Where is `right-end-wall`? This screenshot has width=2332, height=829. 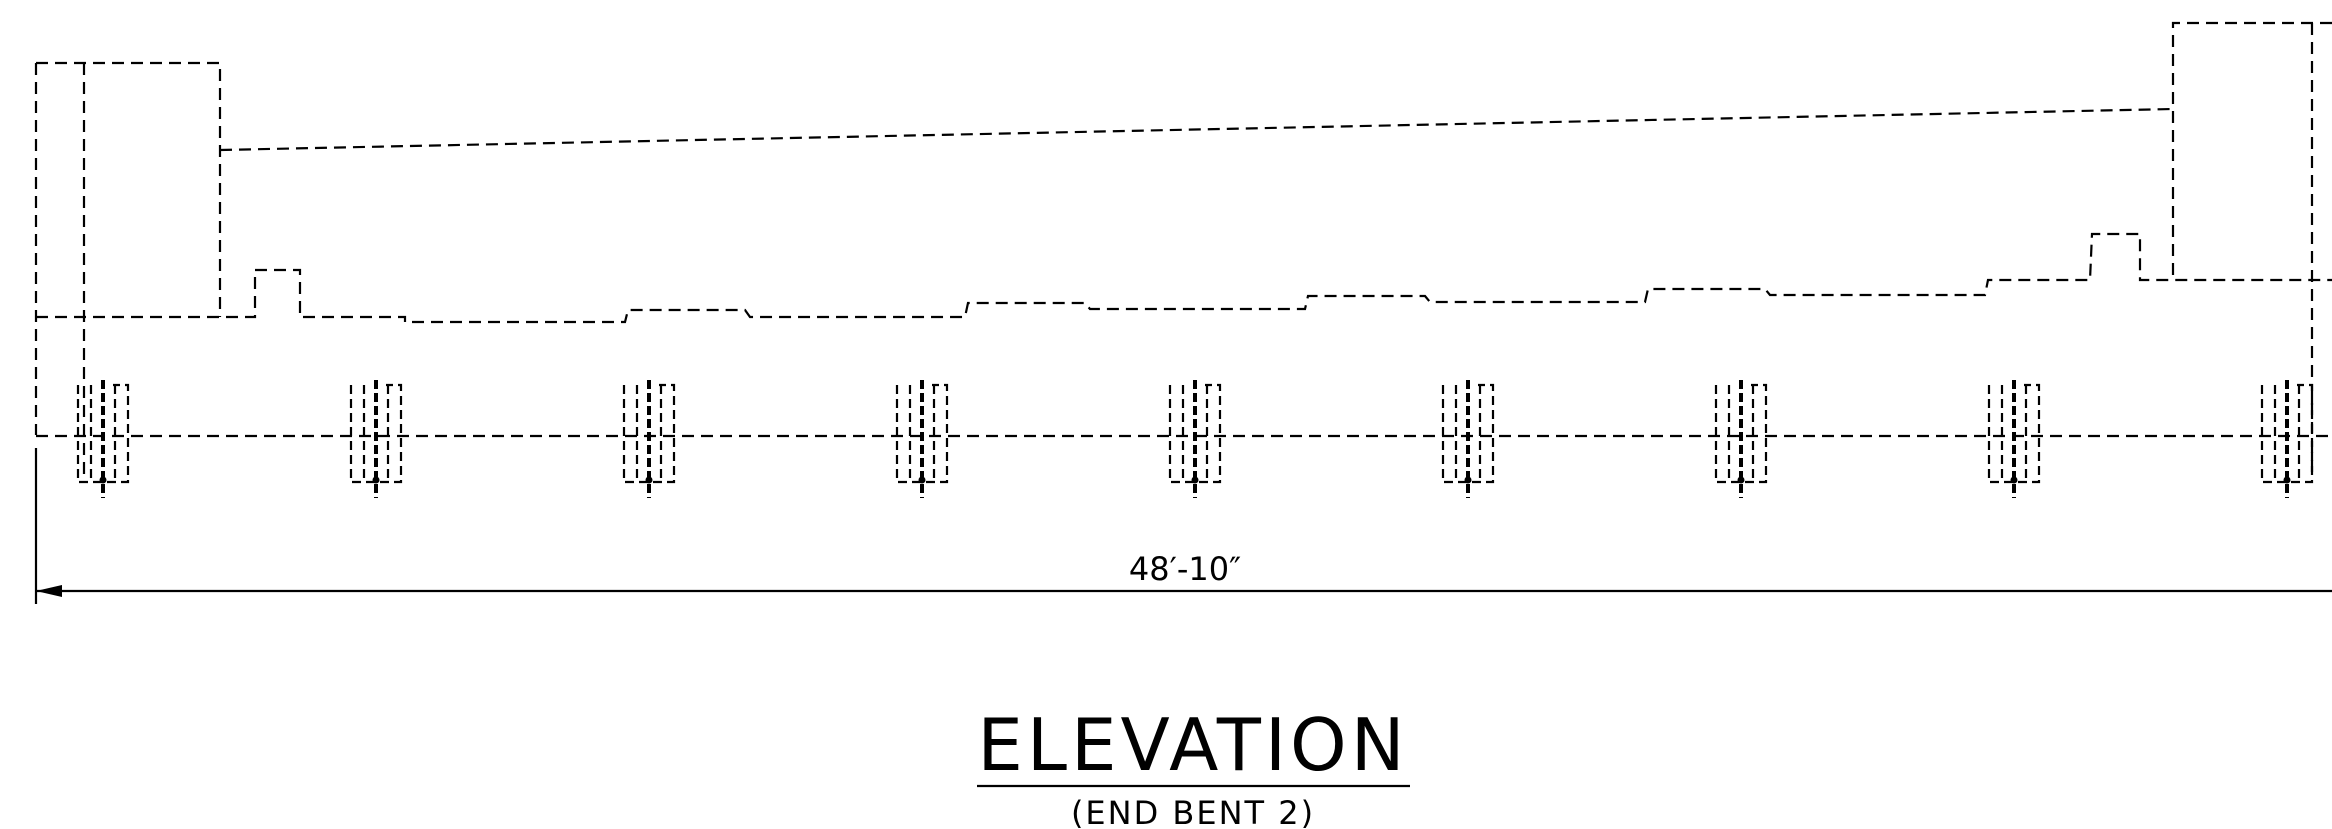
right-end-wall is located at coordinates (2251, 248).